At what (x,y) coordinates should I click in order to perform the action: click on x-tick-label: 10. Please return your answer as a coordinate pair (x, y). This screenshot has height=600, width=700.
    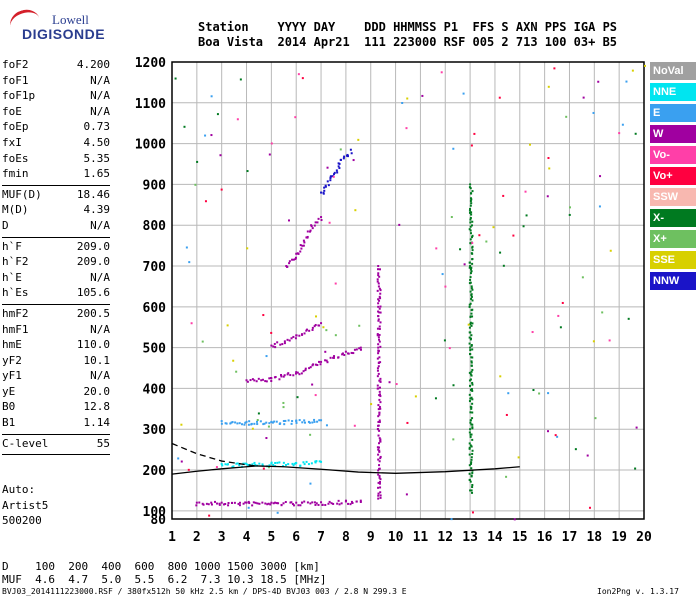
    Looking at the image, I should click on (396, 537).